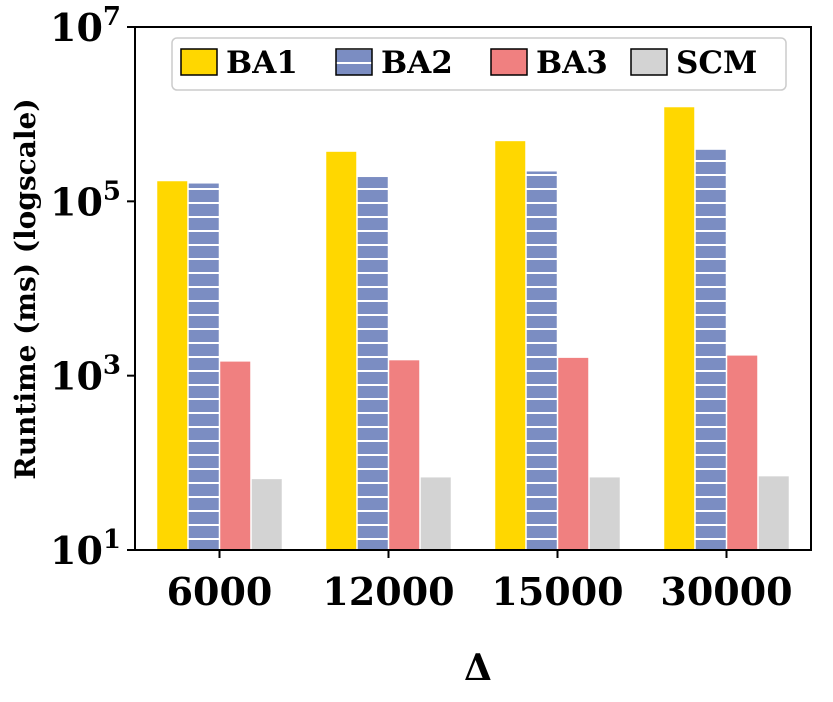 The width and height of the screenshot is (833, 702). I want to click on legend-label-ba2: BA2, so click(417, 63).